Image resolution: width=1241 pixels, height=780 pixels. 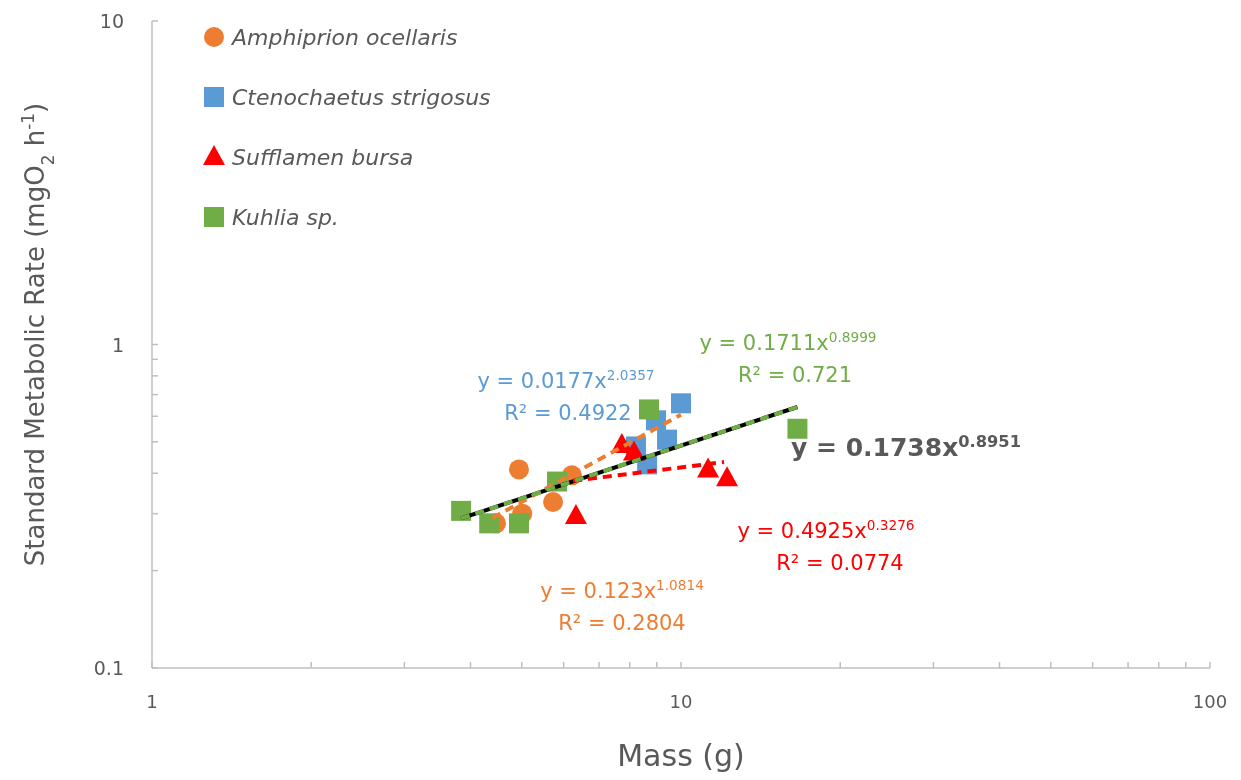 I want to click on legend-label: Ctenochaetus strigosus, so click(x=361, y=97).